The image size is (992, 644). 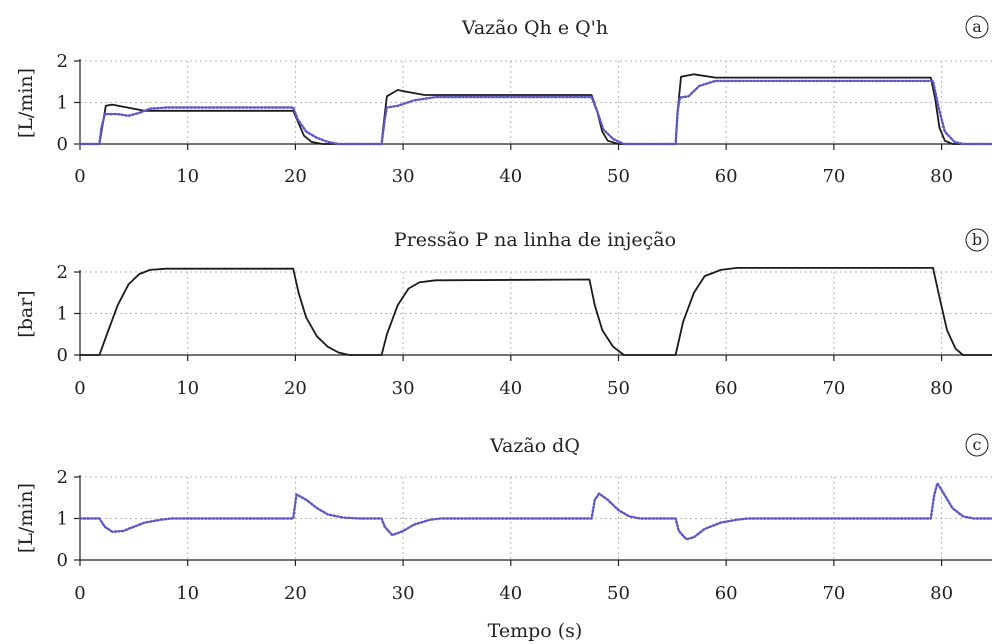 I want to click on panel-c-title: Vazão dQ, so click(x=534, y=446).